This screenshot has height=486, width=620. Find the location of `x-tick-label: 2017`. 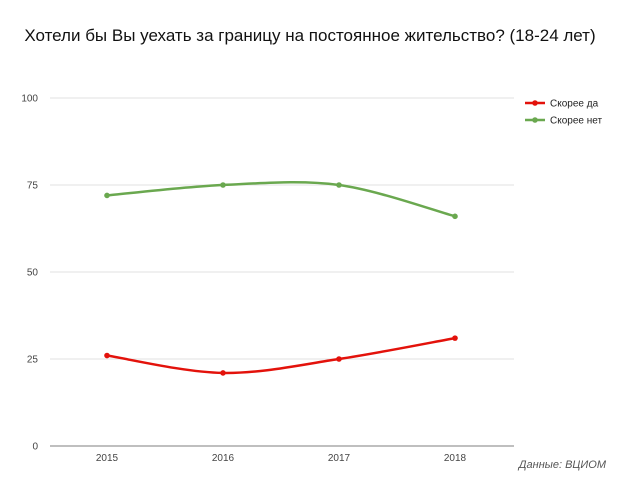

x-tick-label: 2017 is located at coordinates (339, 458).